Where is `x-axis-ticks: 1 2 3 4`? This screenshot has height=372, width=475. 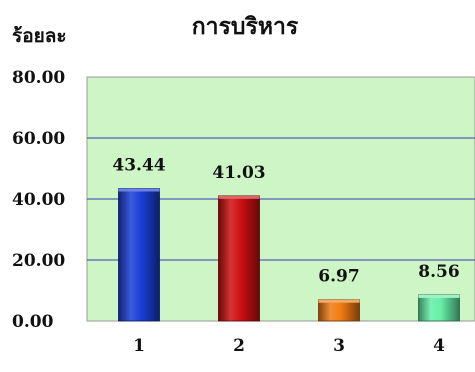
x-axis-ticks: 1 2 3 4 is located at coordinates (289, 346).